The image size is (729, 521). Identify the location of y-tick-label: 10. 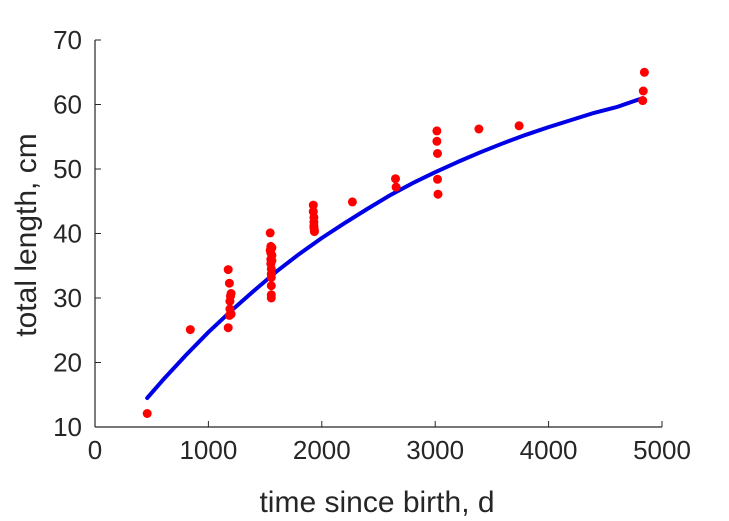
(67, 427).